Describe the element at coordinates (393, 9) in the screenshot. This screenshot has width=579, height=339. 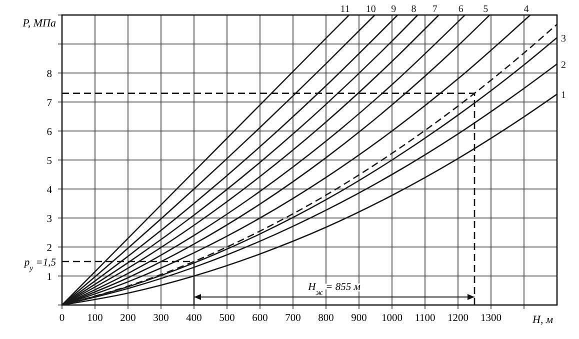
I see `series-label: 9` at that location.